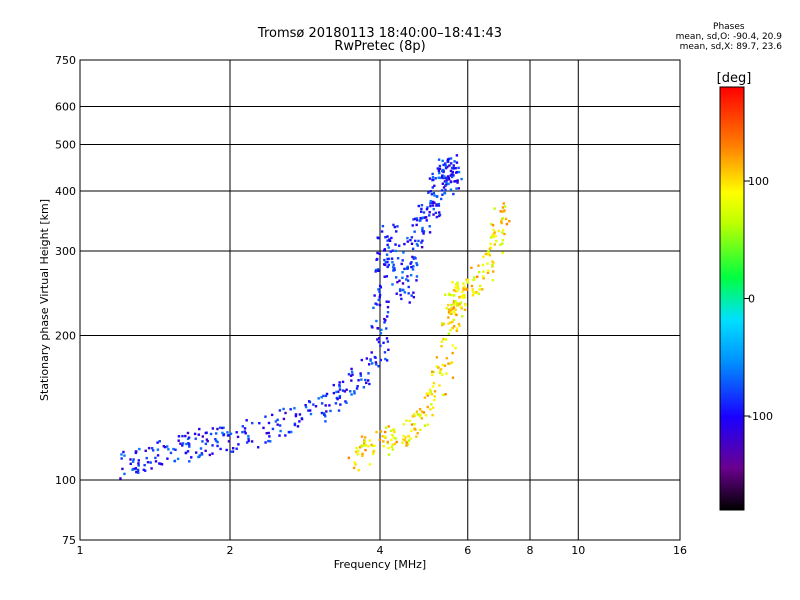 Image resolution: width=800 pixels, height=600 pixels. I want to click on x-axis-label: Frequency [MHz], so click(380, 564).